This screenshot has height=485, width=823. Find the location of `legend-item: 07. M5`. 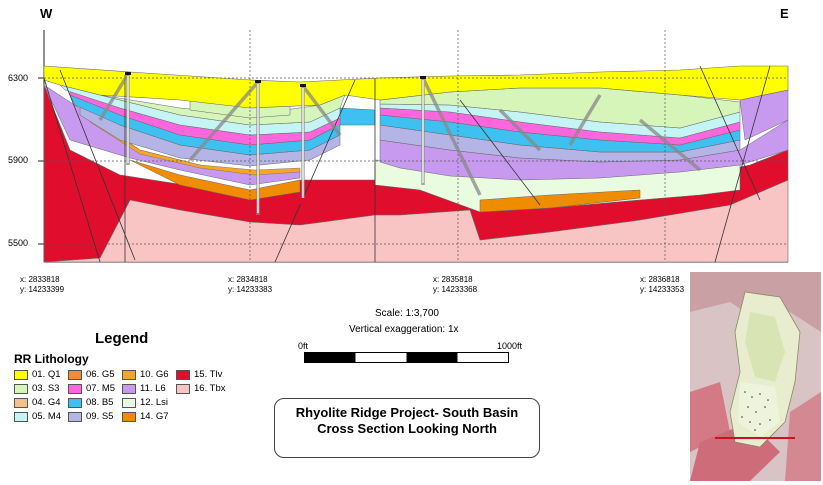

legend-item: 07. M5 is located at coordinates (91, 388).